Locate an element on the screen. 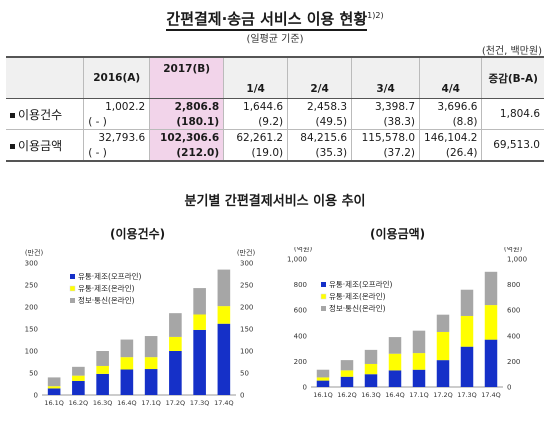 This screenshot has height=427, width=550. y-tick-label-left: 50 is located at coordinates (33, 374).